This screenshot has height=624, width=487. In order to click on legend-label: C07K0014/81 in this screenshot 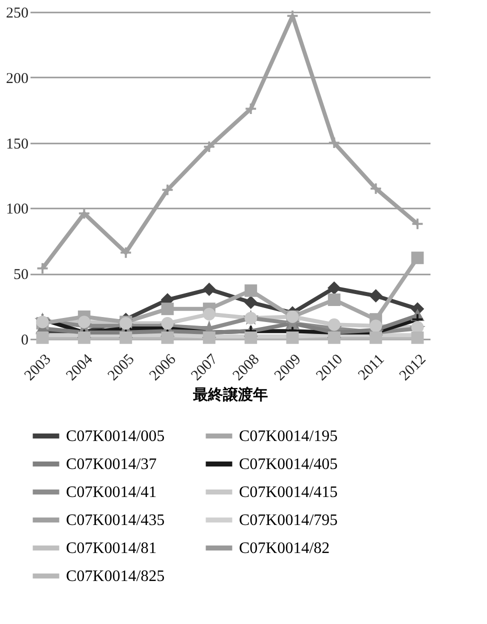, I will do `click(111, 548)`.